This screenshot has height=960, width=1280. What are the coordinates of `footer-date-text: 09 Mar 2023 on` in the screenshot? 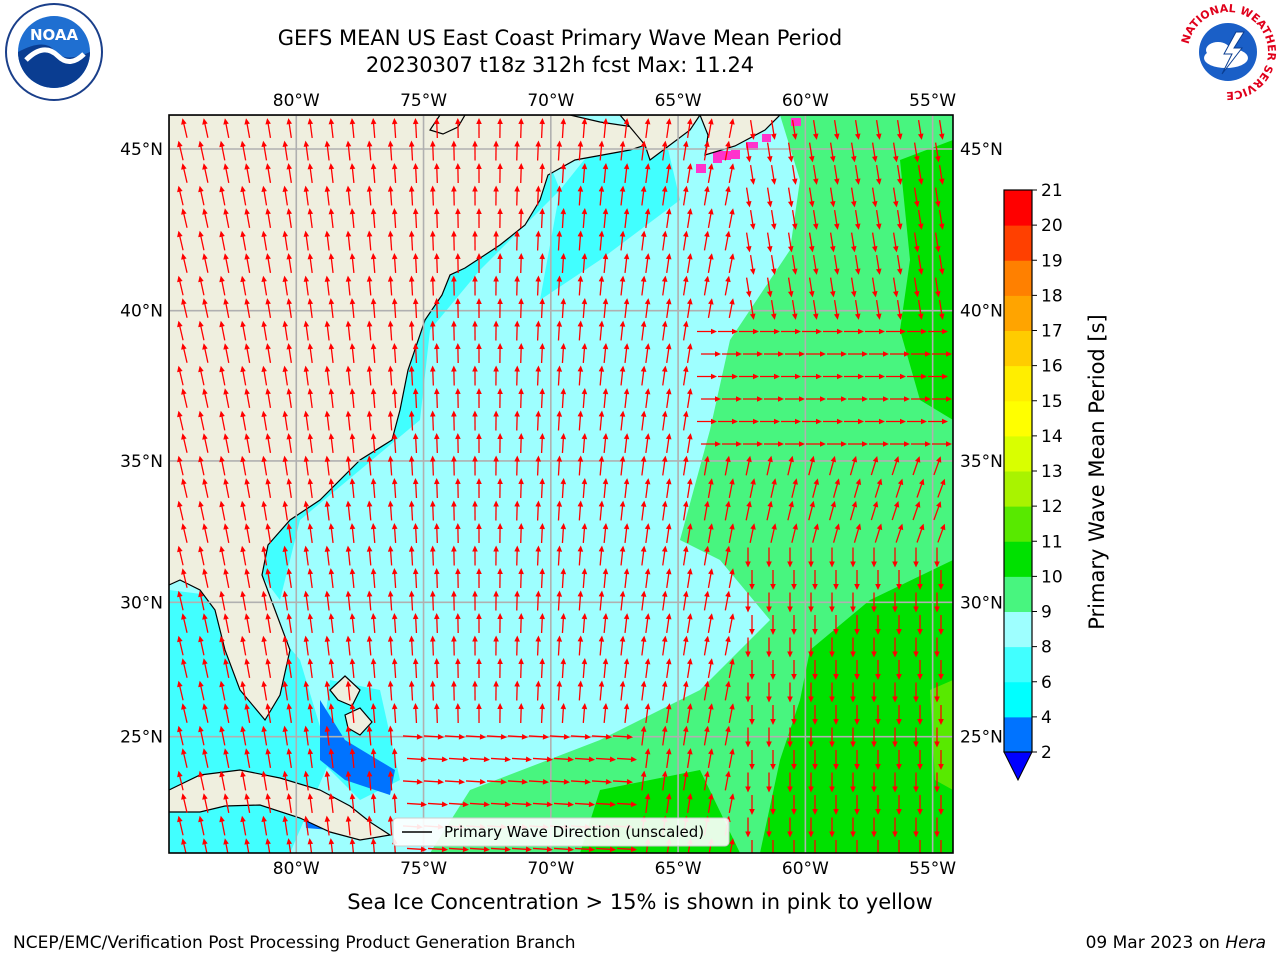 It's located at (1155, 943).